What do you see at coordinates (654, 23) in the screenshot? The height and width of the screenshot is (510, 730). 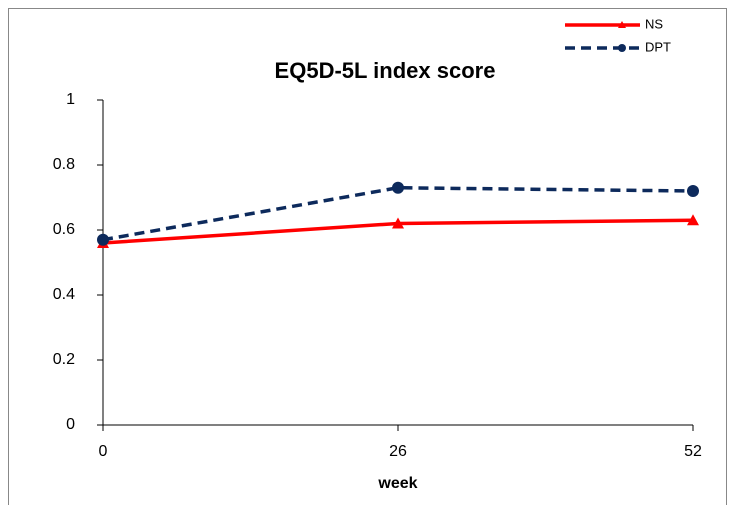 I see `legend-label: NS` at bounding box center [654, 23].